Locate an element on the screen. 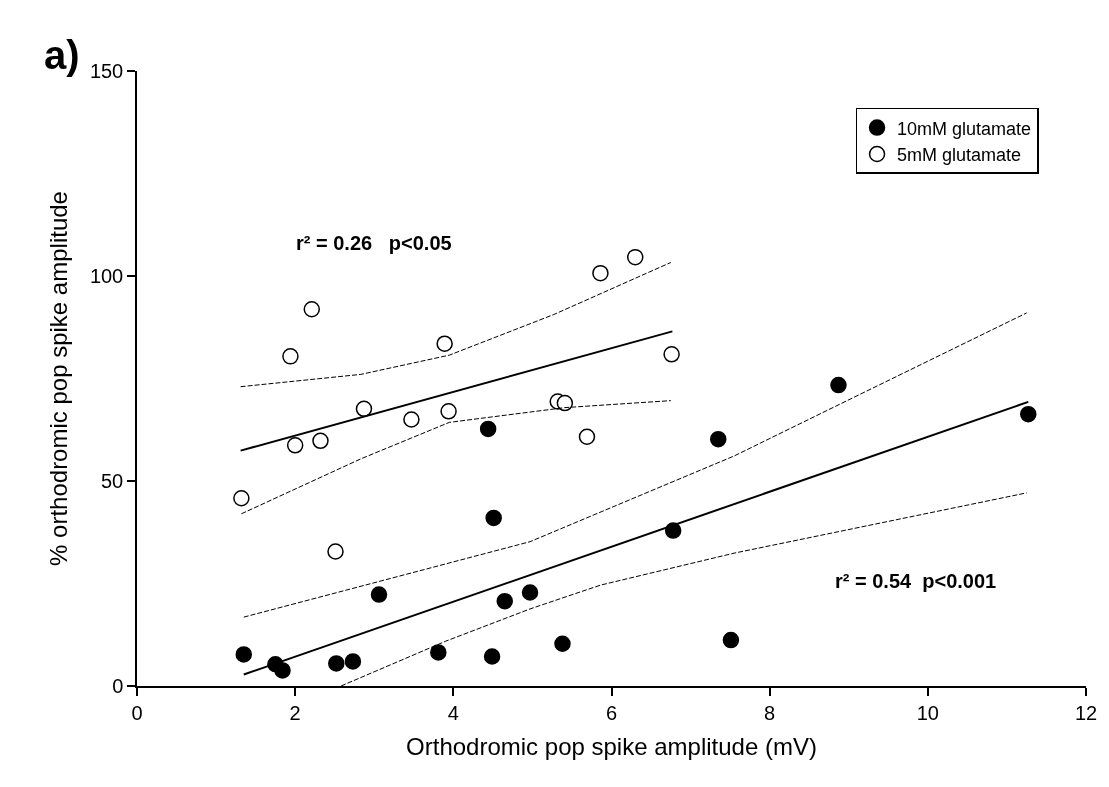 This screenshot has width=1109, height=787. y-tick-label: 100 is located at coordinates (106, 276).